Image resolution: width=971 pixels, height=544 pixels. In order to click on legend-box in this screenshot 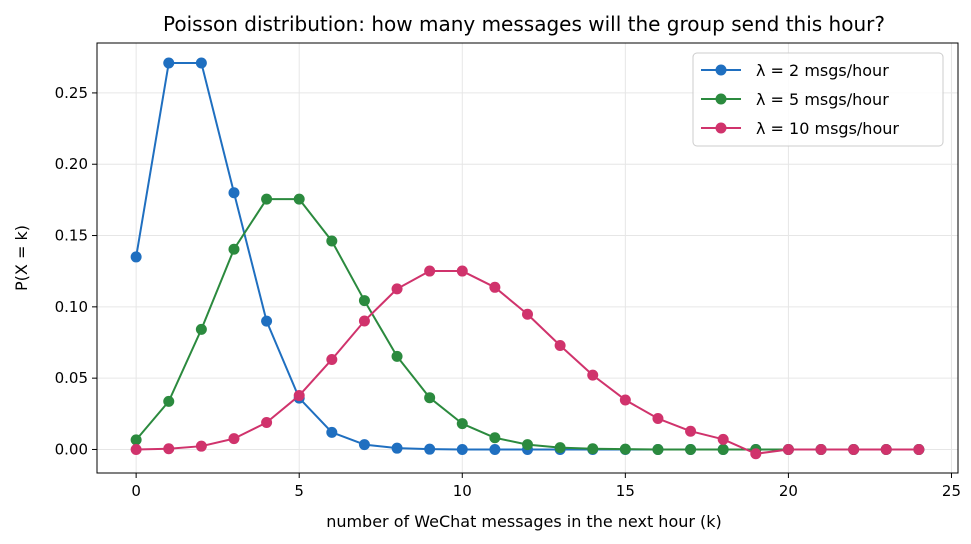, I will do `click(818, 99)`.